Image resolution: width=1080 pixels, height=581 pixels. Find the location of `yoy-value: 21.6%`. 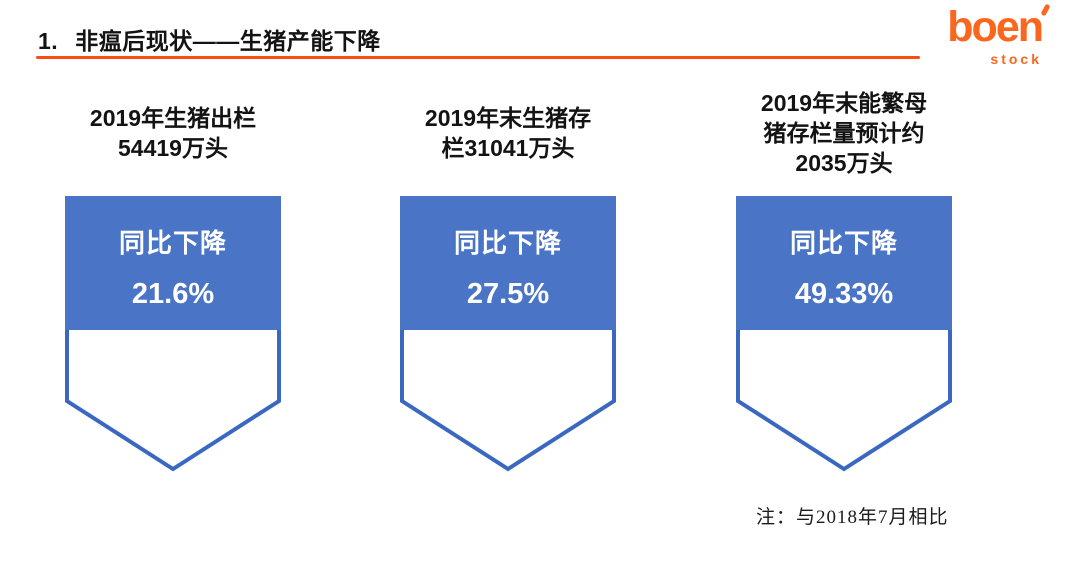

yoy-value: 21.6% is located at coordinates (173, 294).